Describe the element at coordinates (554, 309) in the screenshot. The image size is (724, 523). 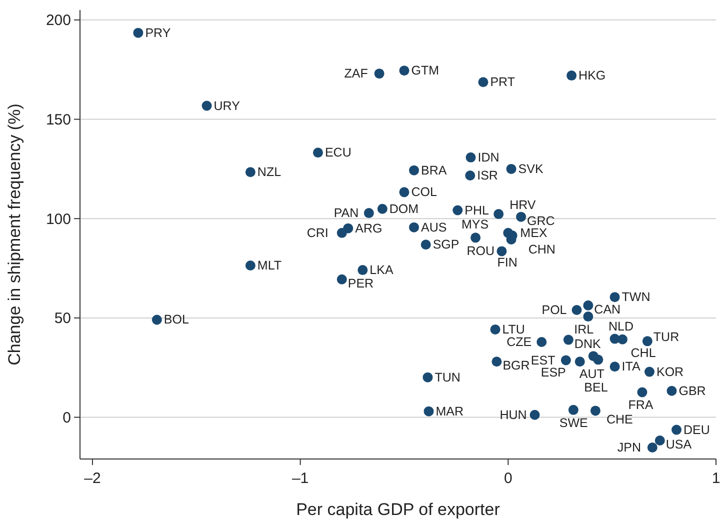
I see `data-label: POL` at that location.